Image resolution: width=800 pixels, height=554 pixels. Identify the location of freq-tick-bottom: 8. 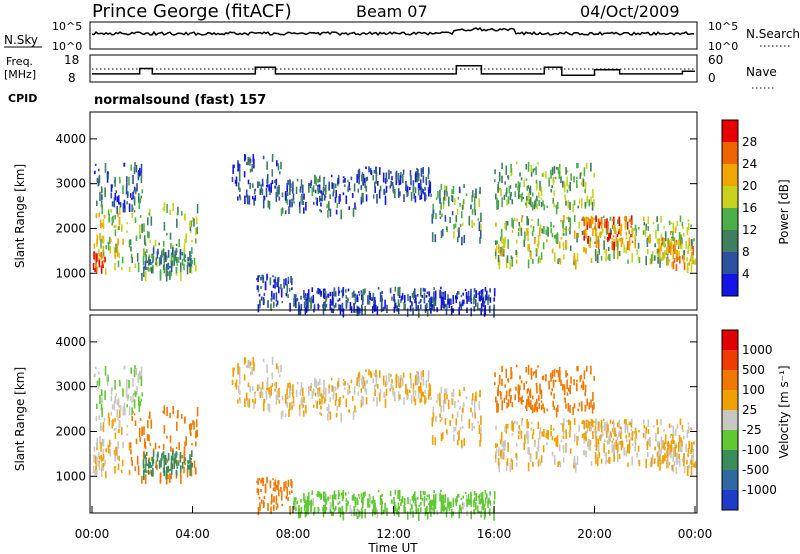
(72, 78).